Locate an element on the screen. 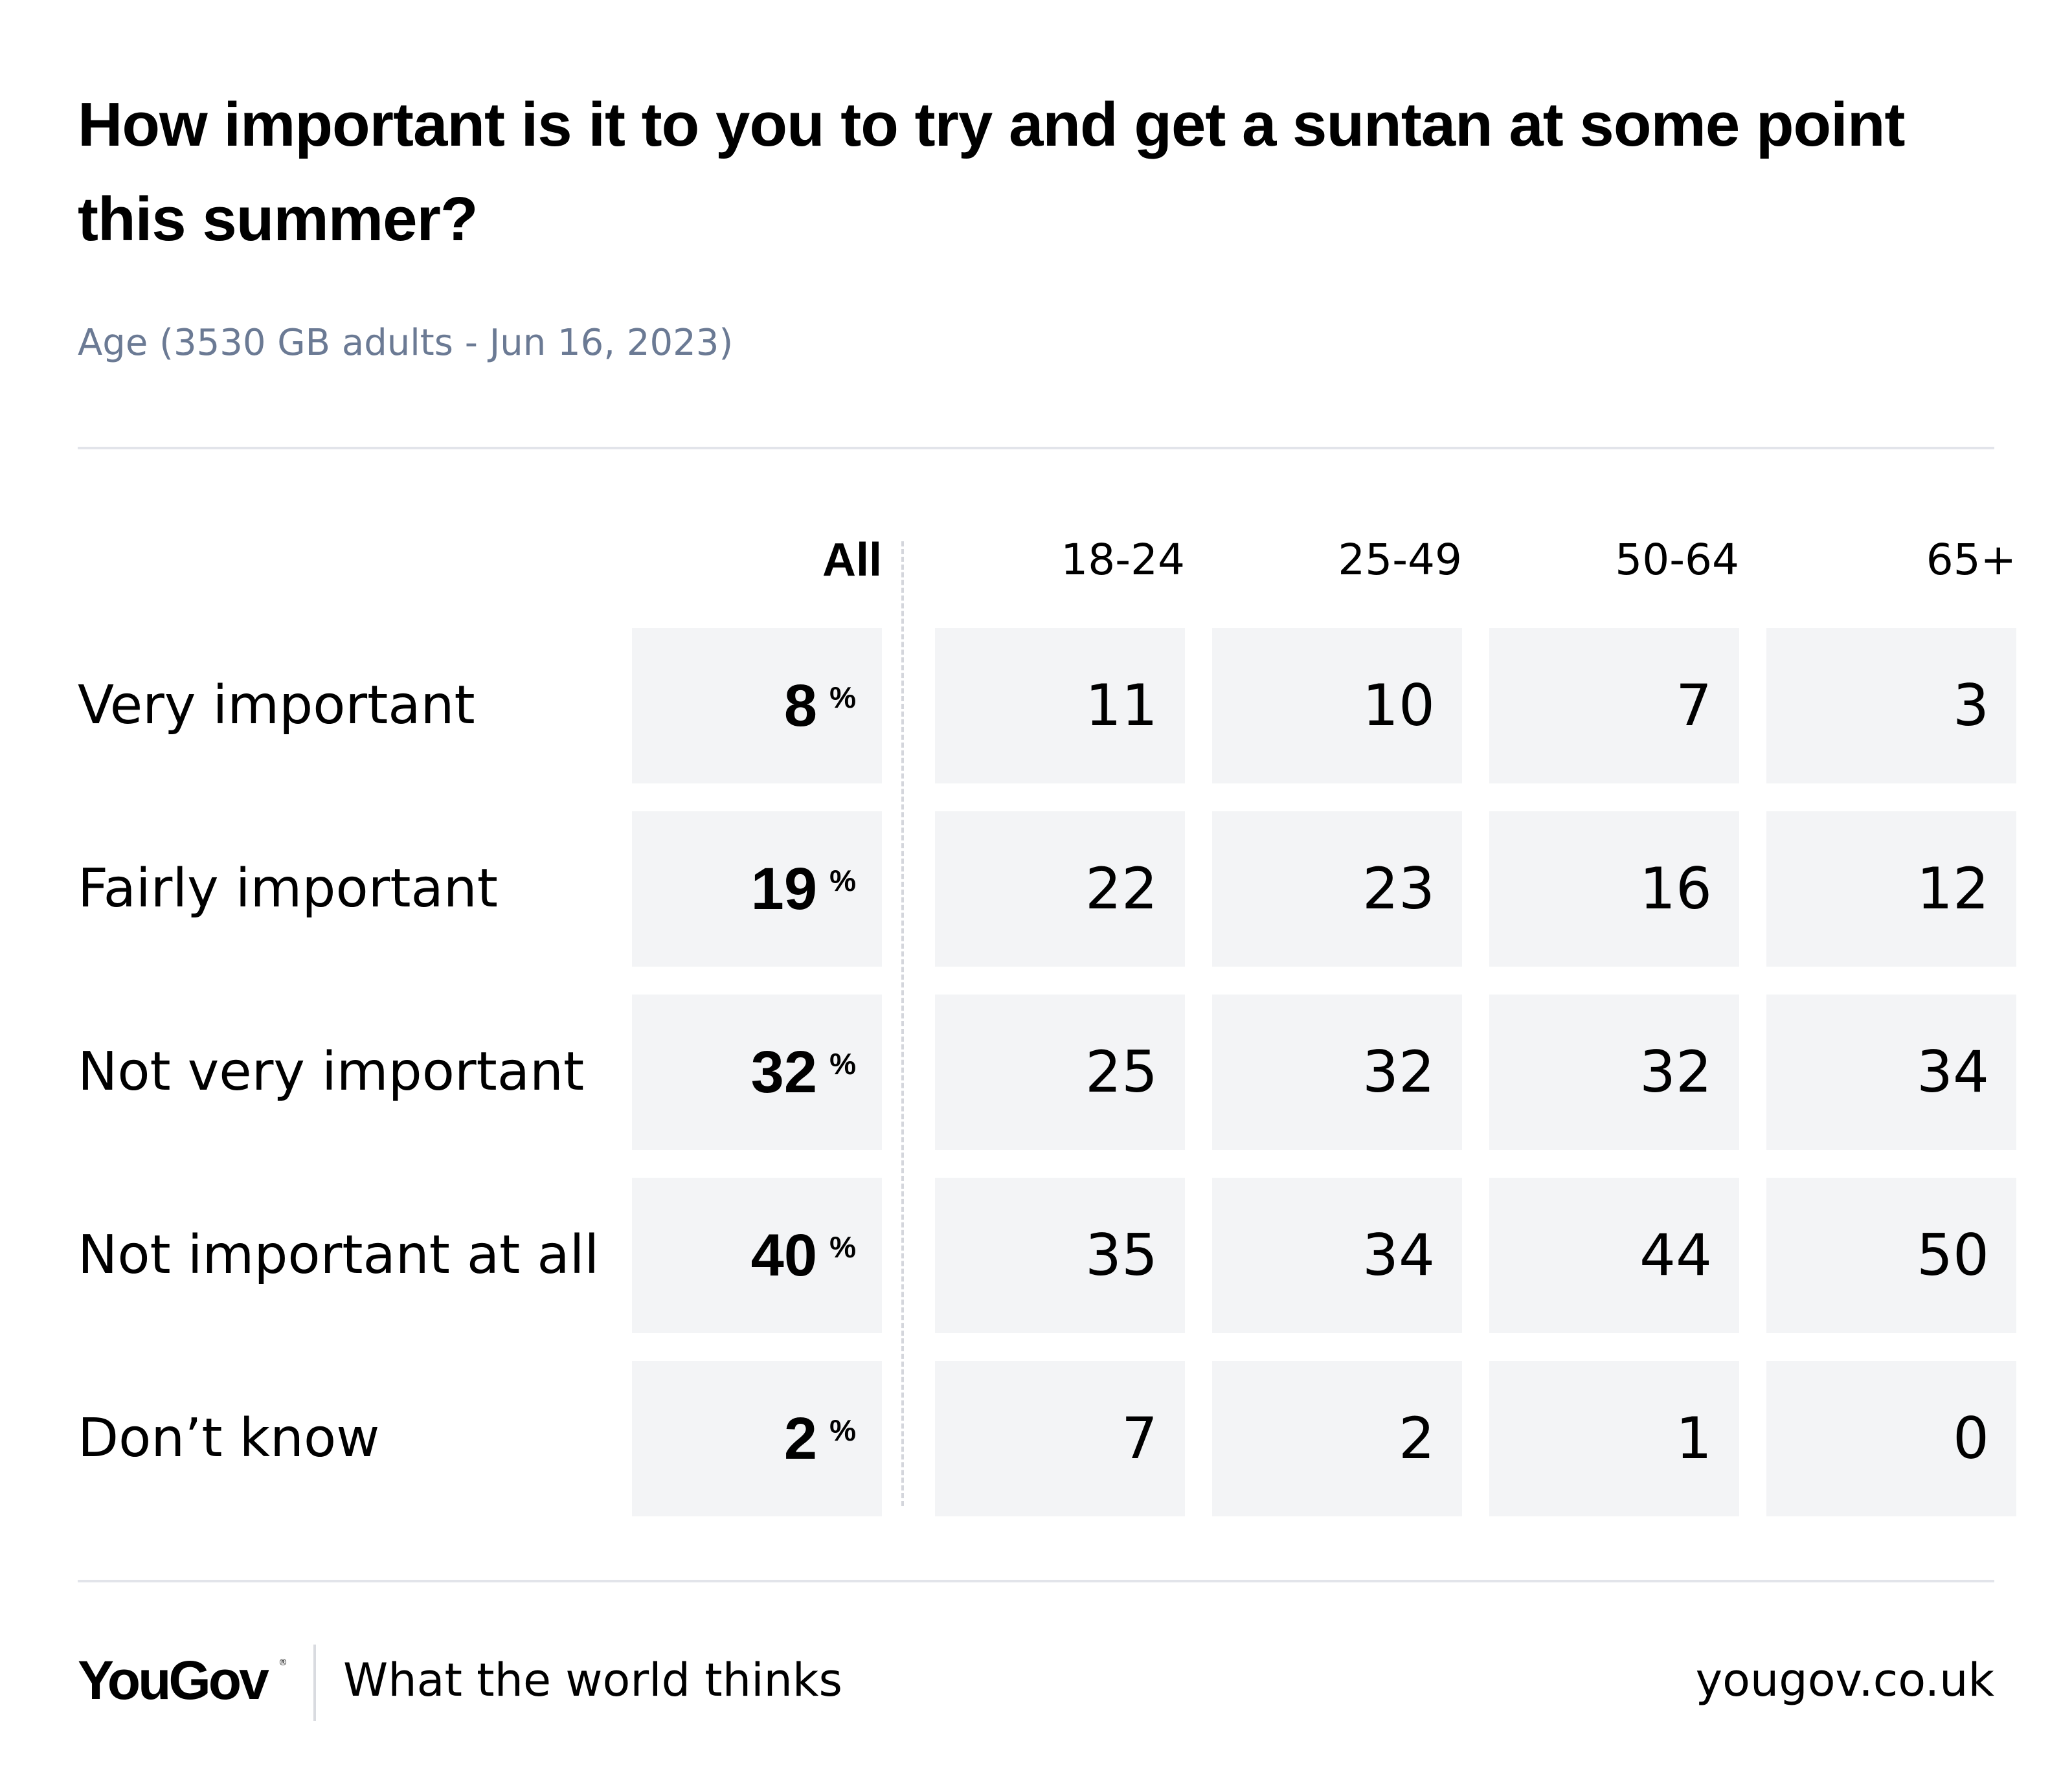 This screenshot has width=2072, height=1787. row-label: Not very important is located at coordinates (331, 1072).